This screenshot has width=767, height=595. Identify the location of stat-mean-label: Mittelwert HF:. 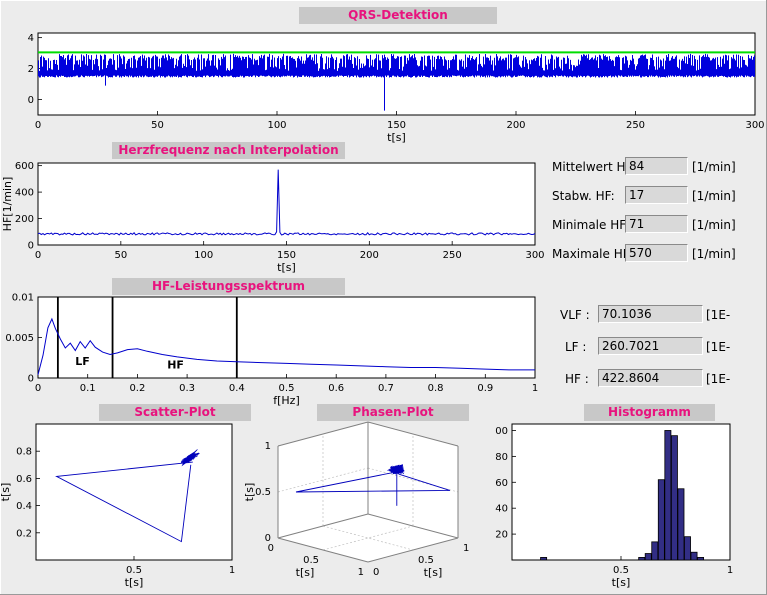
(594, 167).